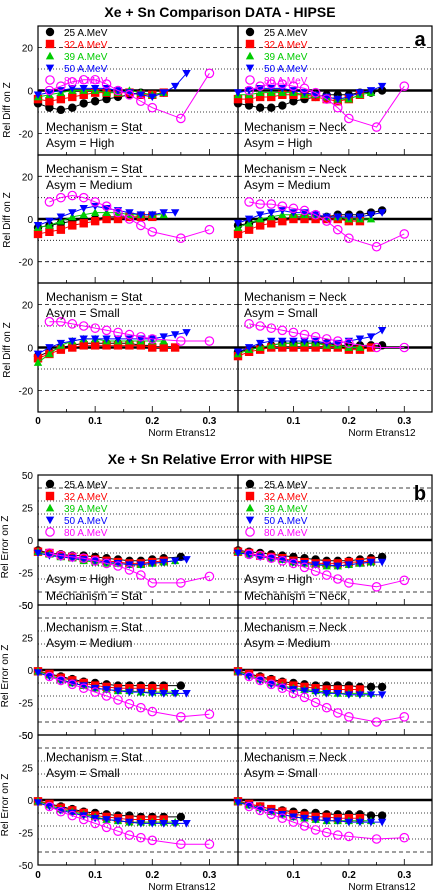  I want to click on x-tick-label: 0.1, so click(95, 875).